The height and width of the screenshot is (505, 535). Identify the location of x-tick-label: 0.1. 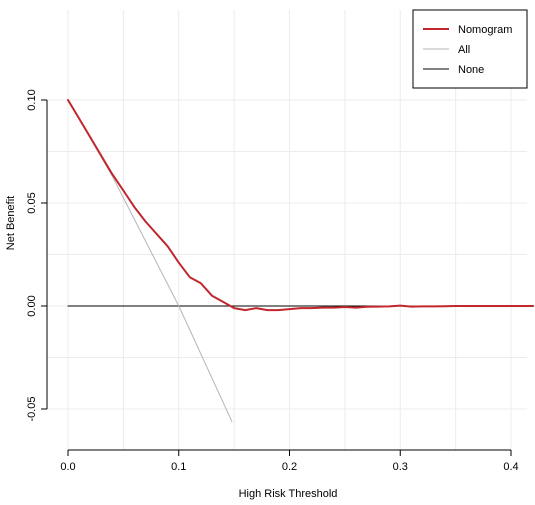
(178, 467).